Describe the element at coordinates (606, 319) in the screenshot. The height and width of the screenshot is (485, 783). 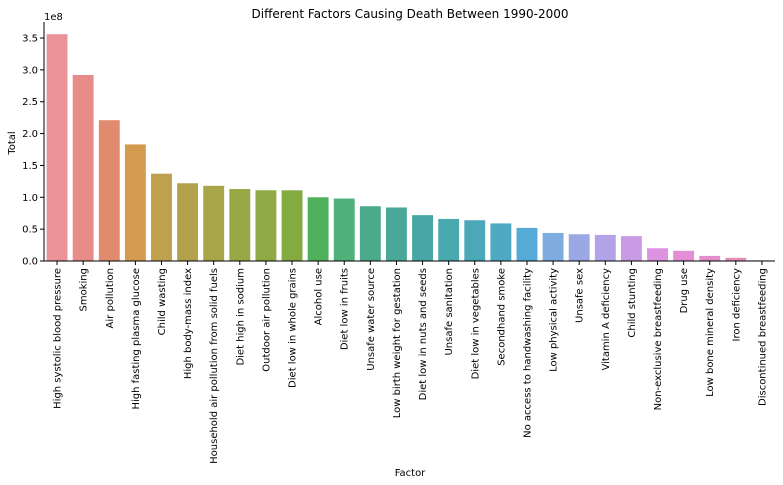
I see `x-tick-label: Vitamin A deficiency` at that location.